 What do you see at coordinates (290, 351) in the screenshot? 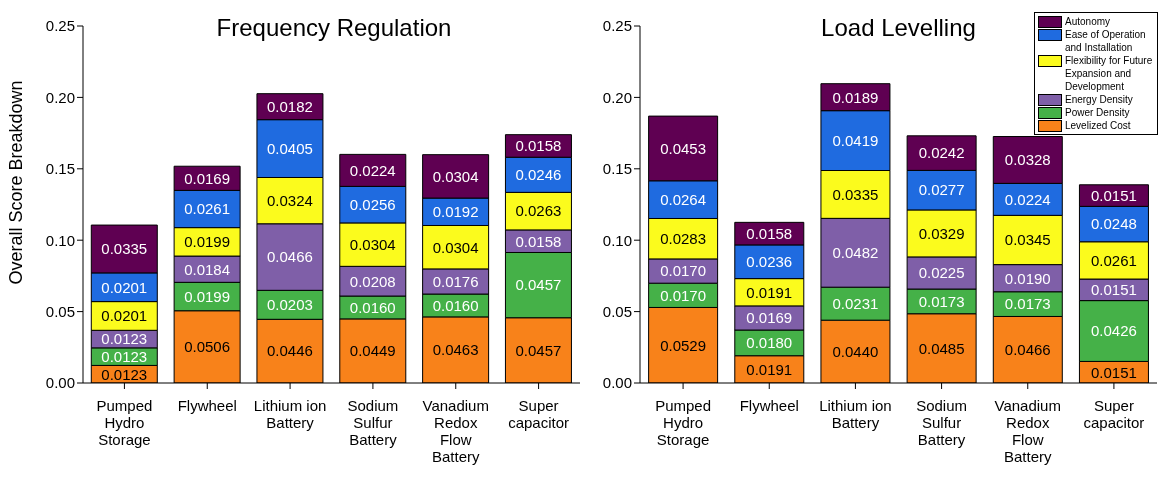
I see `data-label: 0.0446` at bounding box center [290, 351].